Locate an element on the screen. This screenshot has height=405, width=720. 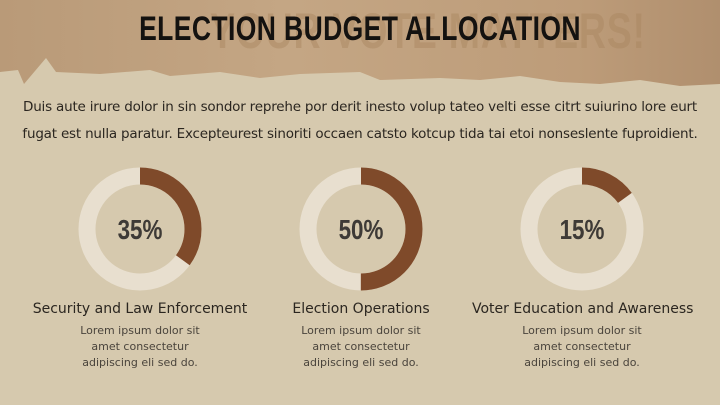
donut-chart: 35% is located at coordinates (140, 229).